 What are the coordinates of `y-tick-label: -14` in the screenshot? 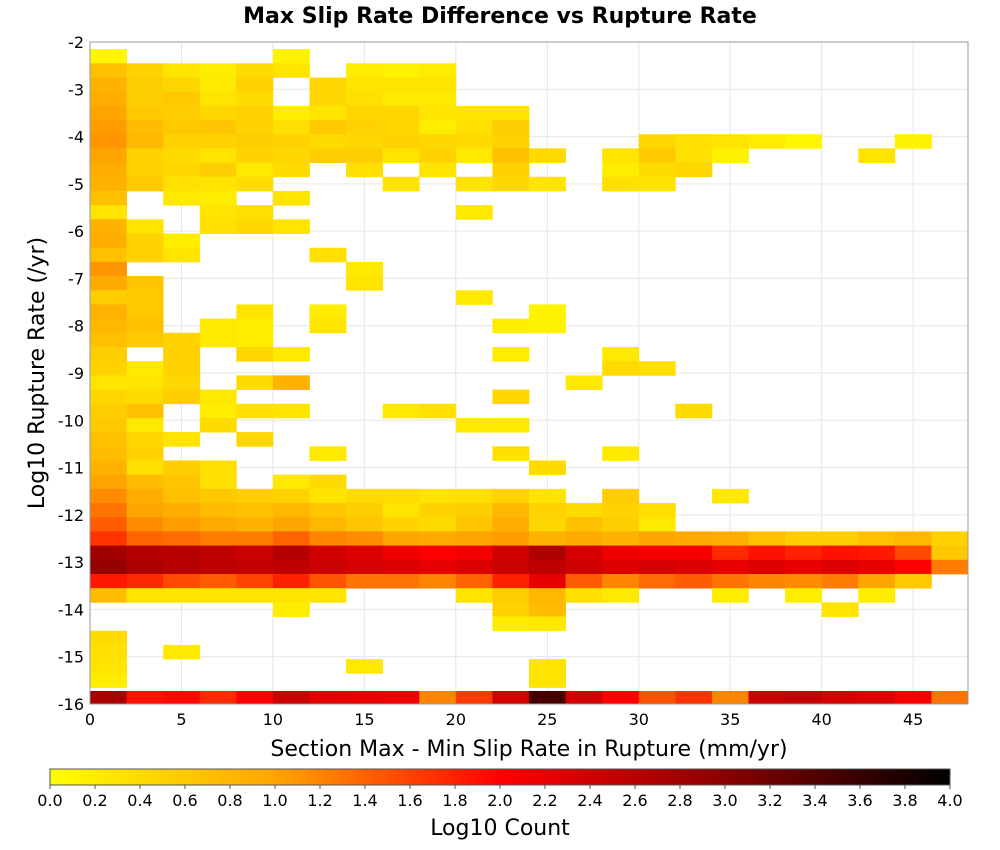 It's located at (71, 609).